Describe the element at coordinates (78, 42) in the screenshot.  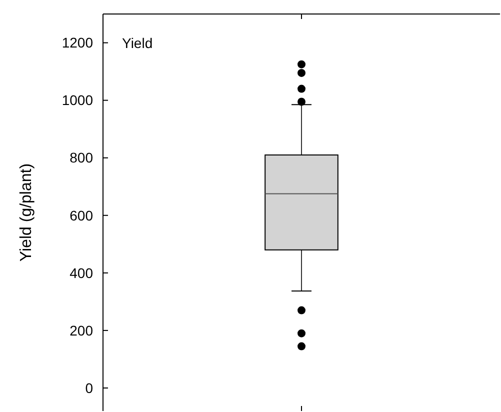
I see `y-tick-label: 1200` at that location.